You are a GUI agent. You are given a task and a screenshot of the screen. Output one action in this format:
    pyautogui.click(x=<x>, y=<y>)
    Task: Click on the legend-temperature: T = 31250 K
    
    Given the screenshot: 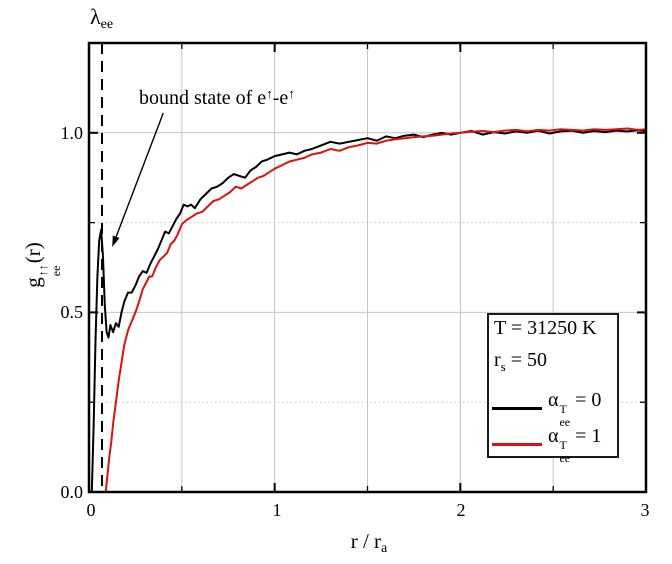 What is the action you would take?
    pyautogui.click(x=545, y=328)
    